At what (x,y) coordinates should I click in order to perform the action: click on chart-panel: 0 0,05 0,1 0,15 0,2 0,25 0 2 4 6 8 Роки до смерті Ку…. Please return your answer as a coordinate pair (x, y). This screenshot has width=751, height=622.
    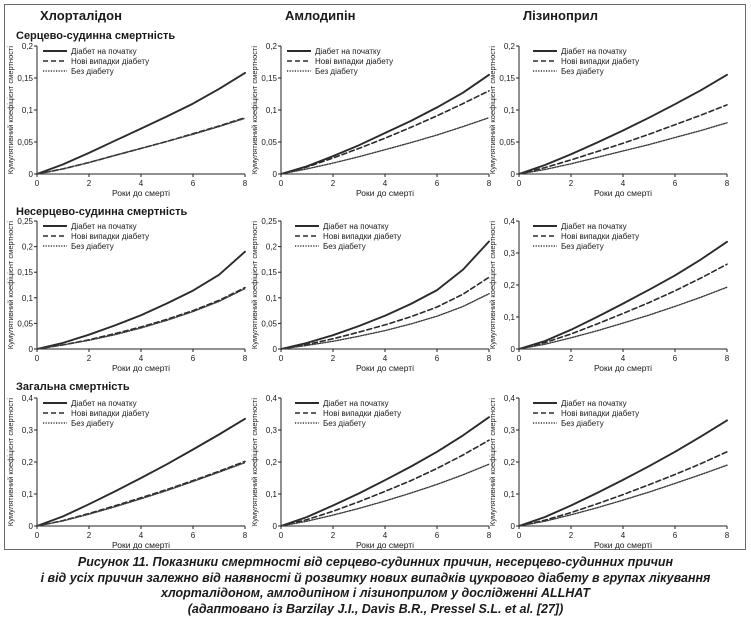
    Looking at the image, I should click on (127, 295).